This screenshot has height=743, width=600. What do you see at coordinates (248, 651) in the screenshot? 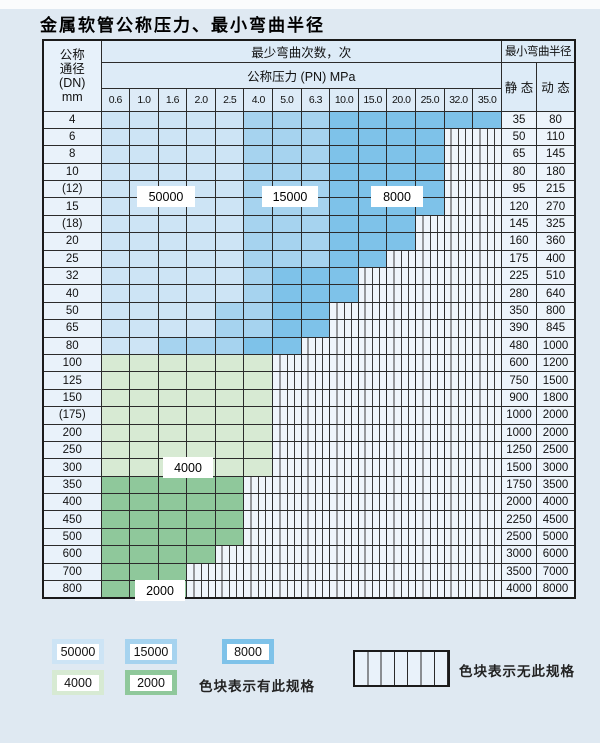
I see `legend-swatch-label: 8000` at bounding box center [248, 651].